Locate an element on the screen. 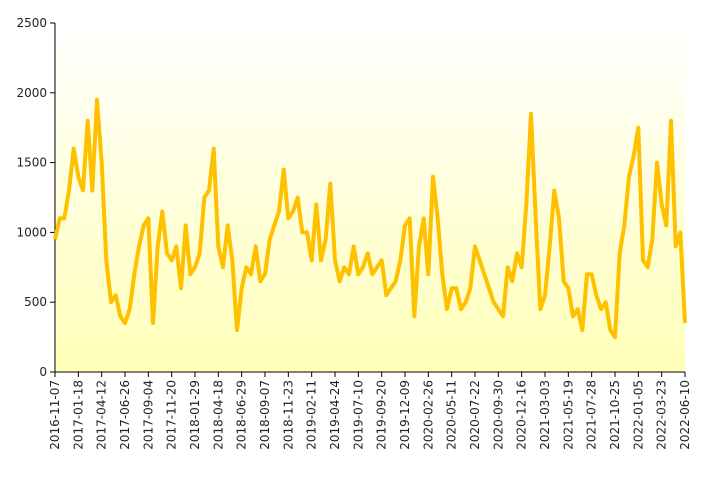 This screenshot has height=492, width=706. x-tick-label: 2017-09-04 is located at coordinates (148, 415).